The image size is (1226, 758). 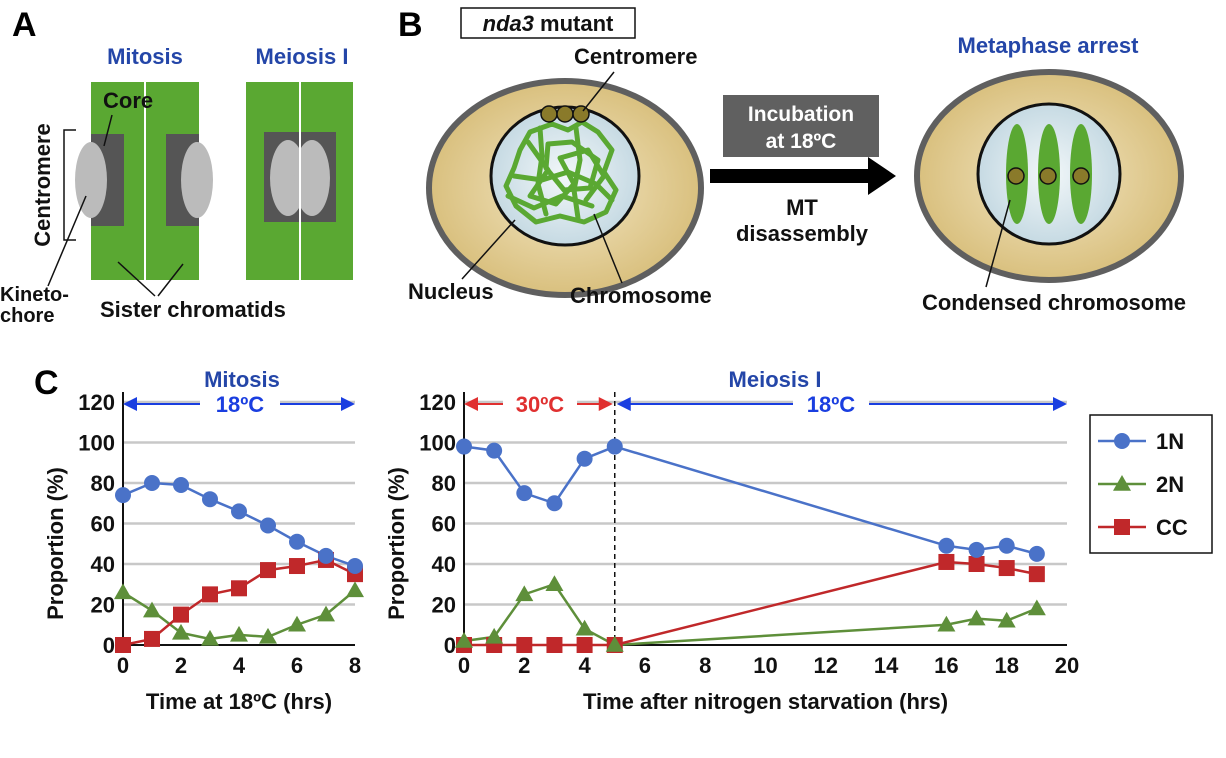 What do you see at coordinates (302, 56) in the screenshot?
I see `meiosis-title: Meiosis I` at bounding box center [302, 56].